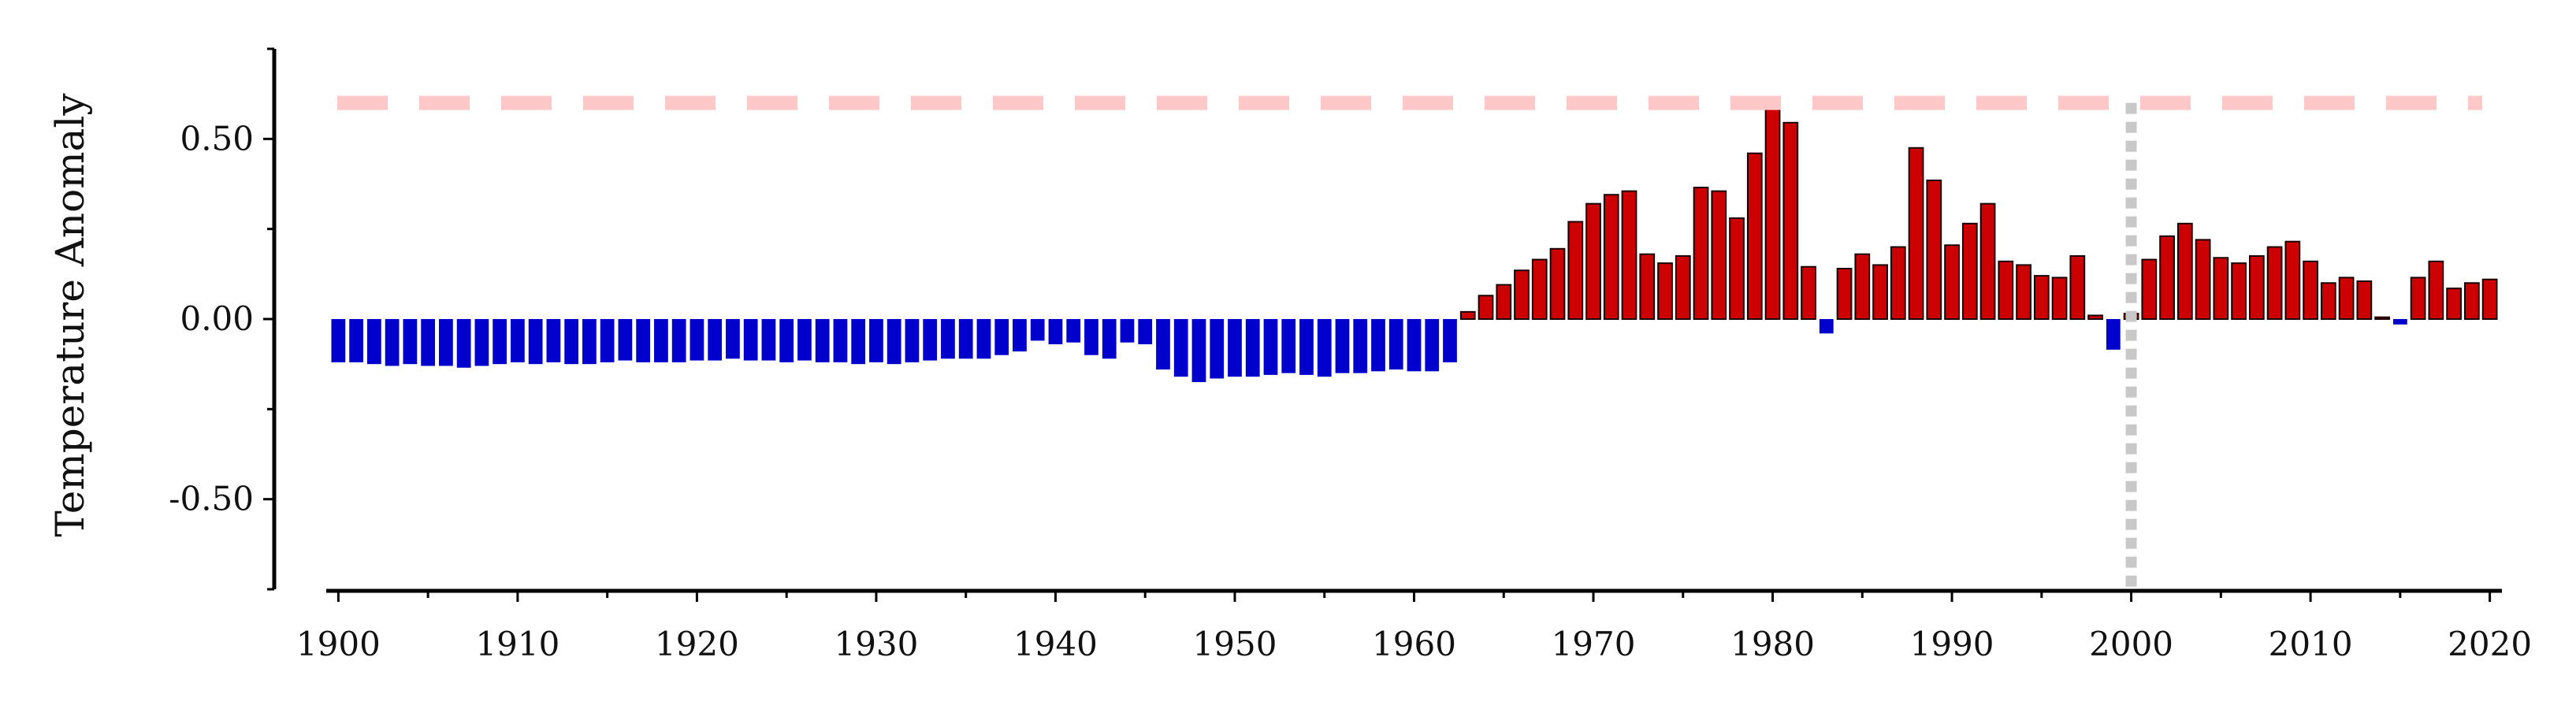 Image resolution: width=2576 pixels, height=709 pixels. Describe the element at coordinates (1324, 348) in the screenshot. I see `bar-1955` at that location.